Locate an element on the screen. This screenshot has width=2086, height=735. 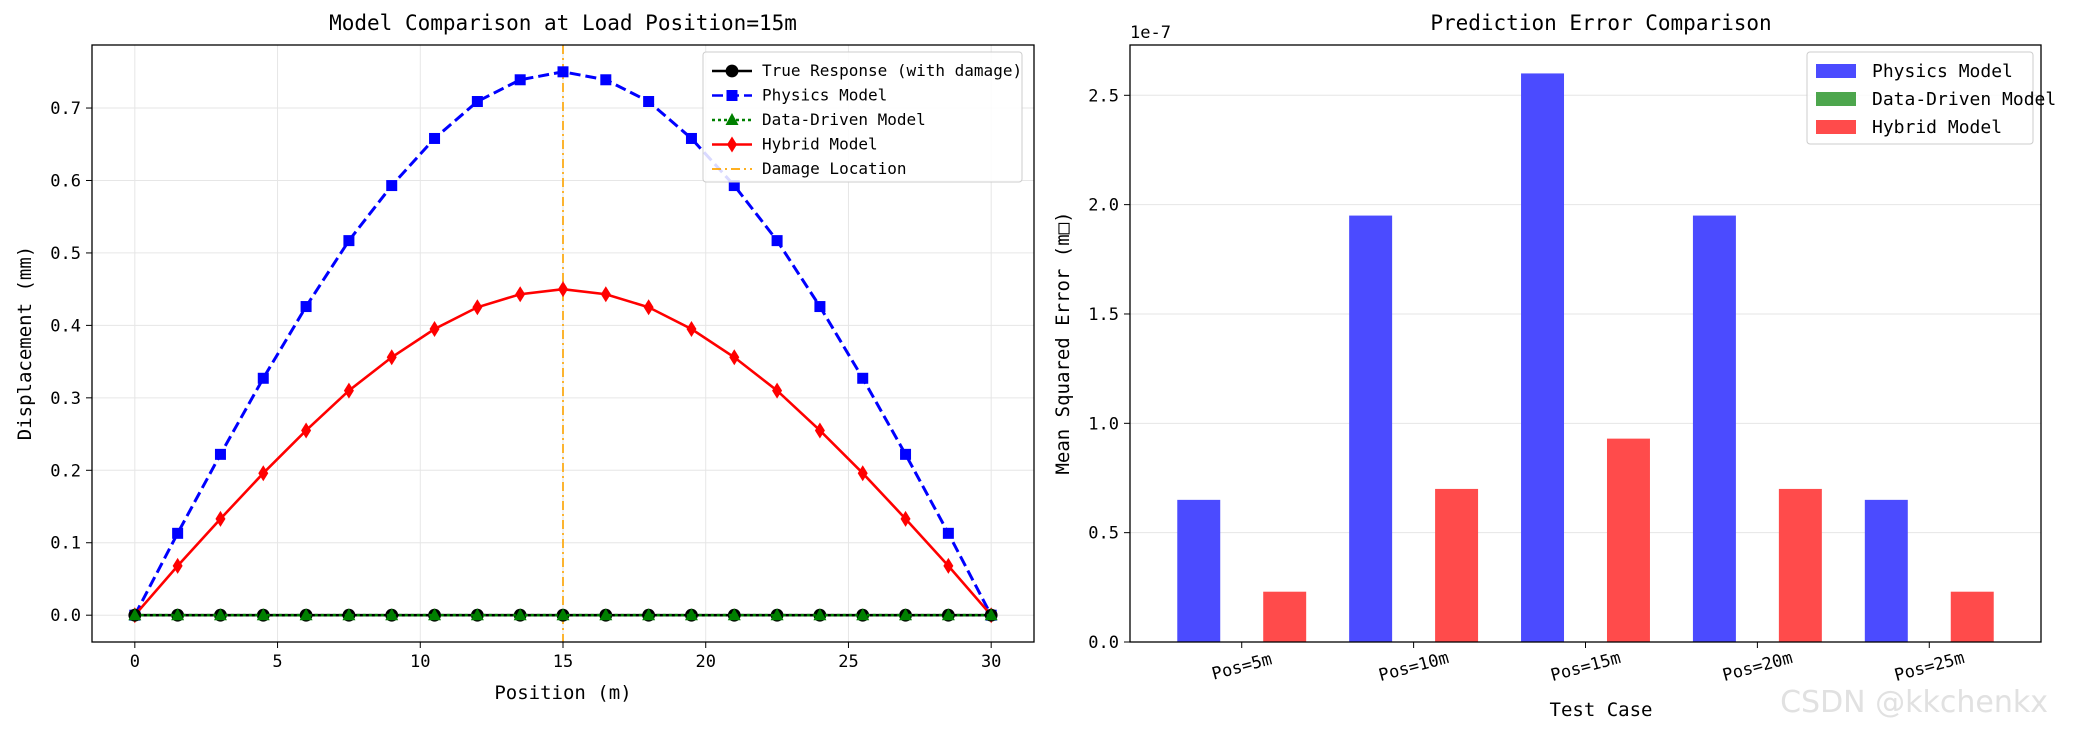
right-x-tick-label: Pos=25m is located at coordinates (1929, 667).